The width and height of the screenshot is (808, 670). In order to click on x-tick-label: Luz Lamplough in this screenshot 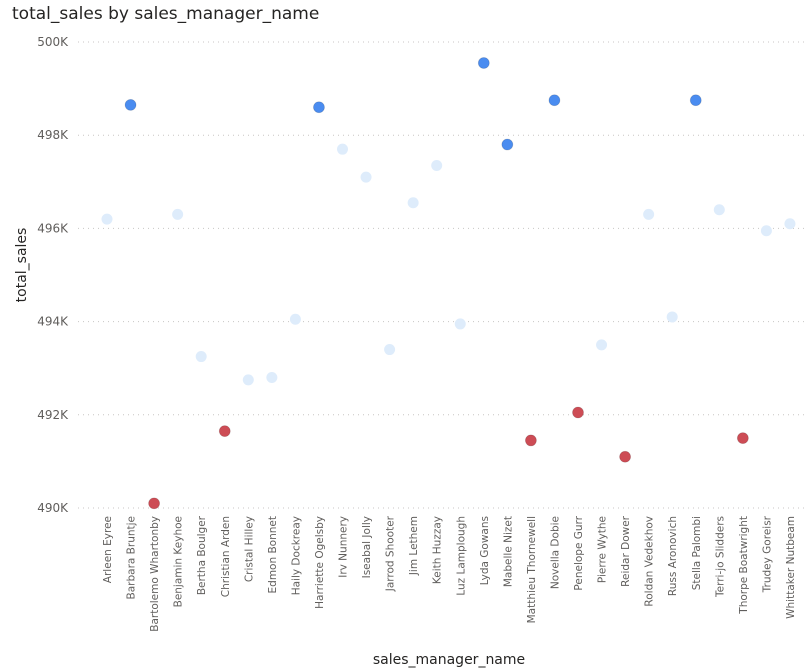, I will do `click(461, 556)`.